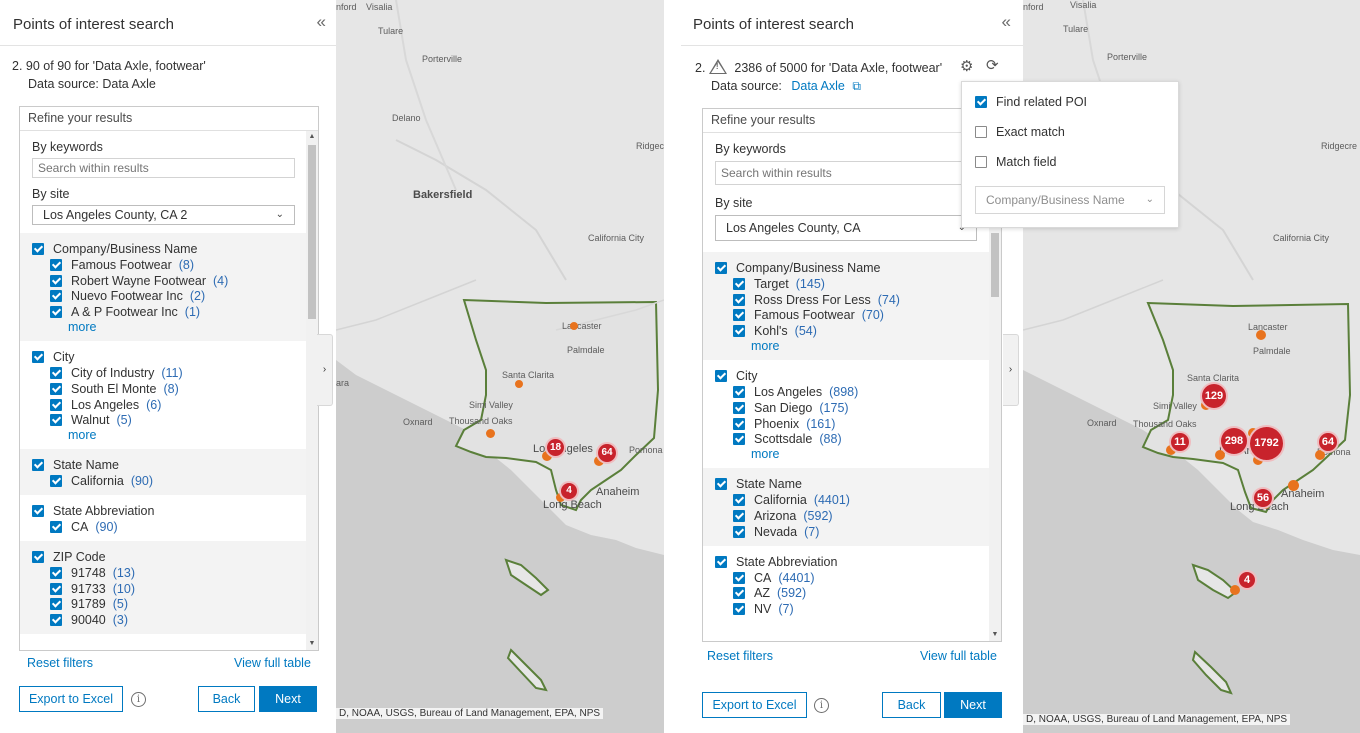 The image size is (1360, 733). Describe the element at coordinates (569, 491) in the screenshot. I see `poi-cluster: 4` at that location.